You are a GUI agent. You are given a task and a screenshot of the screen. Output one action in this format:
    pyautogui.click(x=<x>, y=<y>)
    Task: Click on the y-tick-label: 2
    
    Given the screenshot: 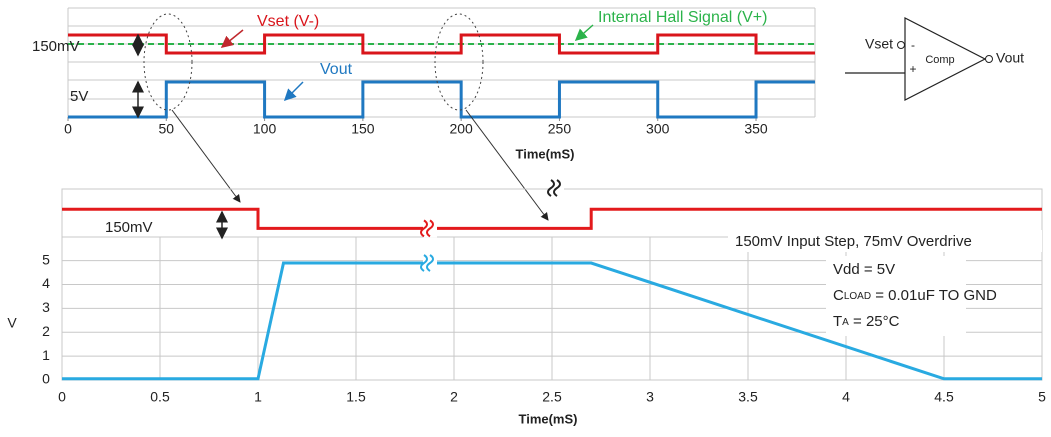 What is the action you would take?
    pyautogui.click(x=46, y=331)
    